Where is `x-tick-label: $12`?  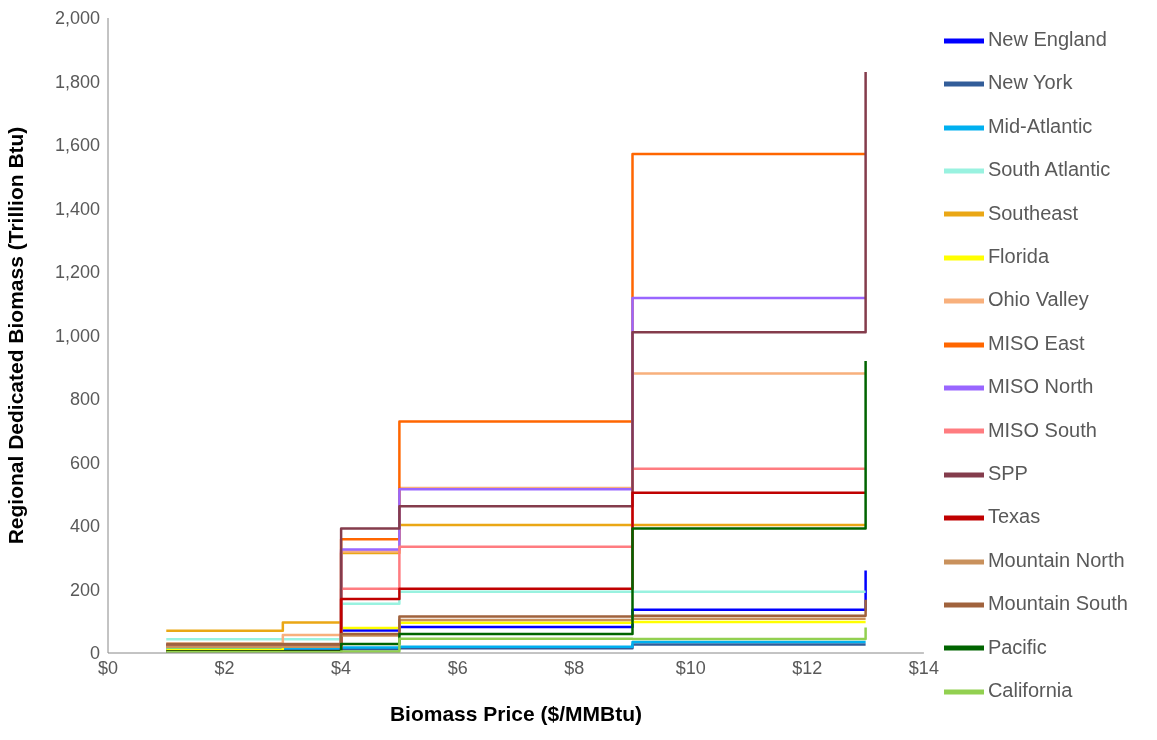 x-tick-label: $12 is located at coordinates (807, 667).